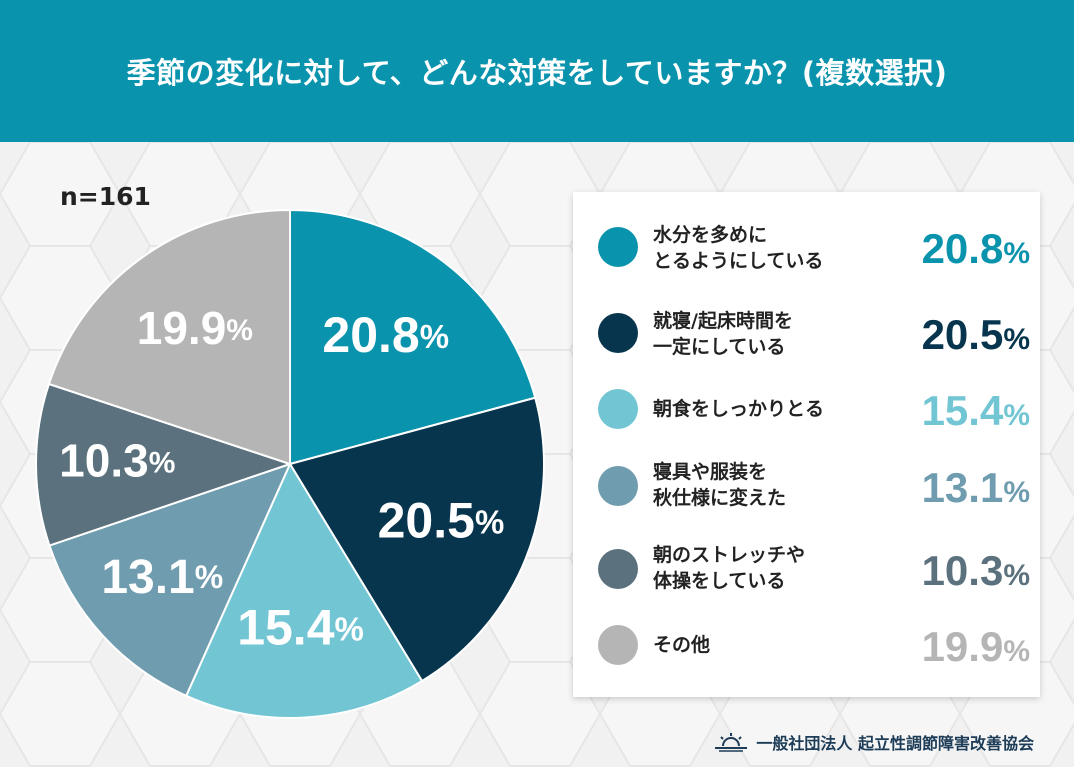 The image size is (1074, 767). What do you see at coordinates (618, 247) in the screenshot?
I see `legend-swatch-water` at bounding box center [618, 247].